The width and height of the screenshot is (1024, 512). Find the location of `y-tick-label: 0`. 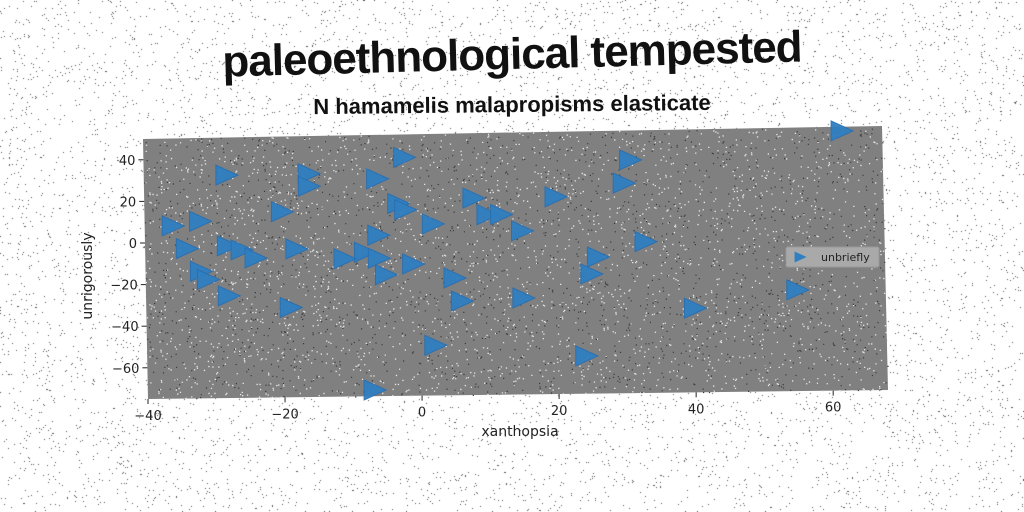

y-tick-label: 0 is located at coordinates (133, 244).